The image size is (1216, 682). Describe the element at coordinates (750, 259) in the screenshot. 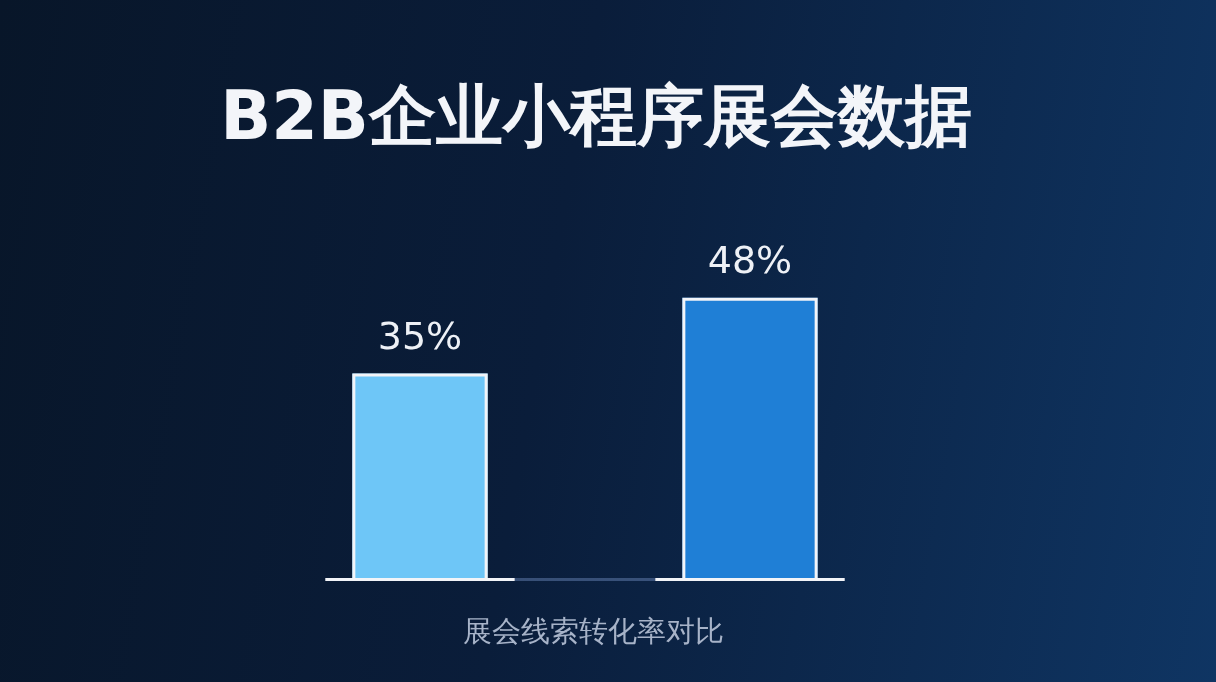

I see `data-label: 48%` at that location.